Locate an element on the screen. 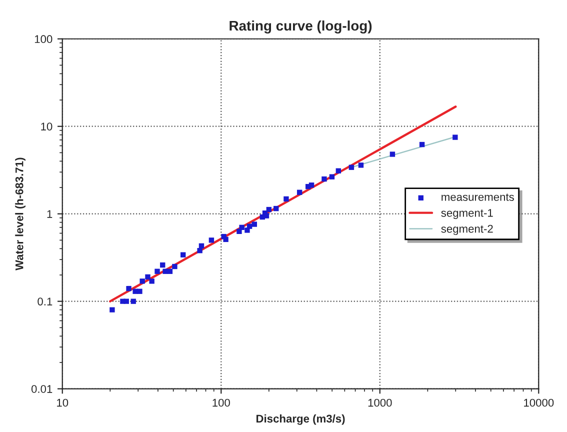  y-tick-label: 10 is located at coordinates (46, 126).